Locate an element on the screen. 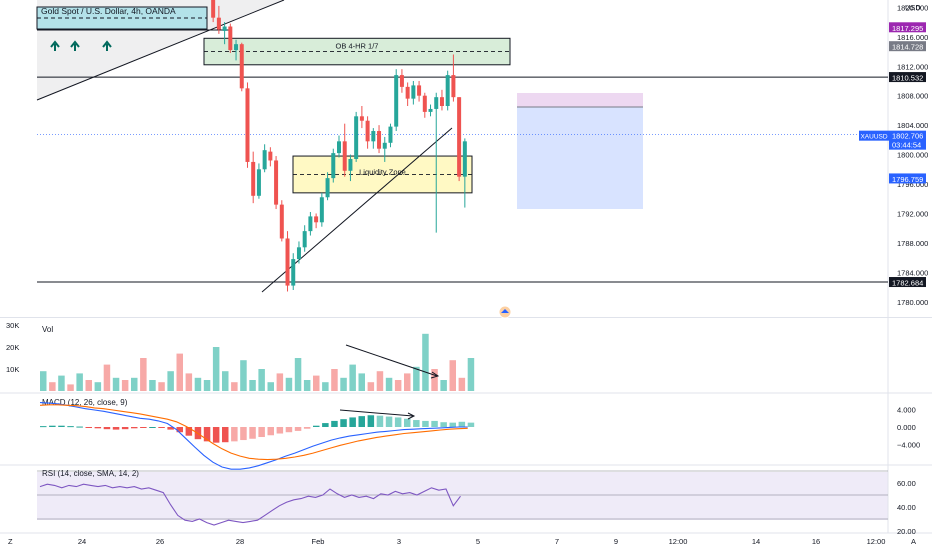  time-tick-label: 3 is located at coordinates (399, 541).